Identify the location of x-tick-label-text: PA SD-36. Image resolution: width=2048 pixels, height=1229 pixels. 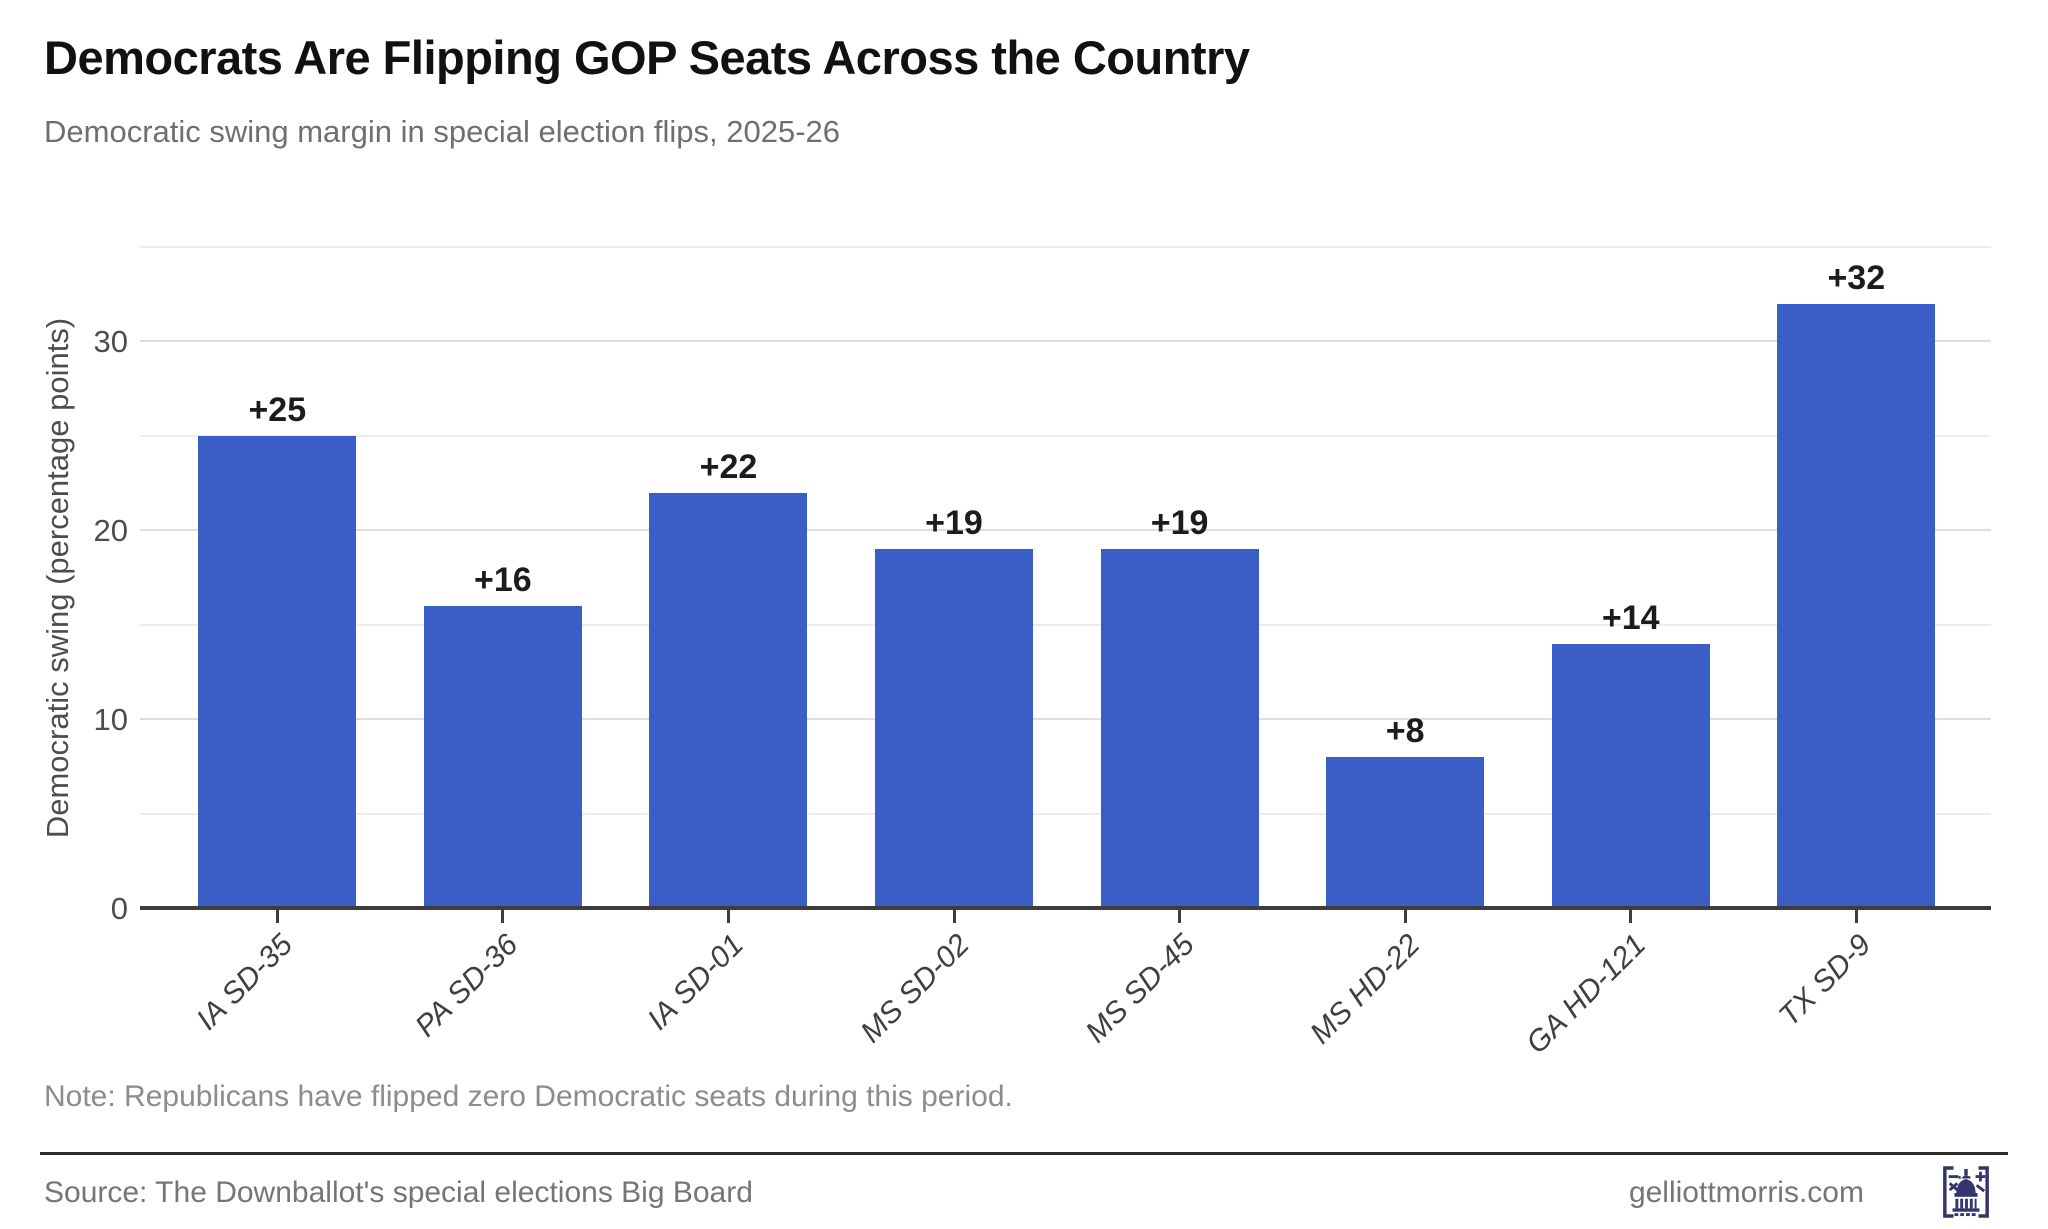
(466, 986).